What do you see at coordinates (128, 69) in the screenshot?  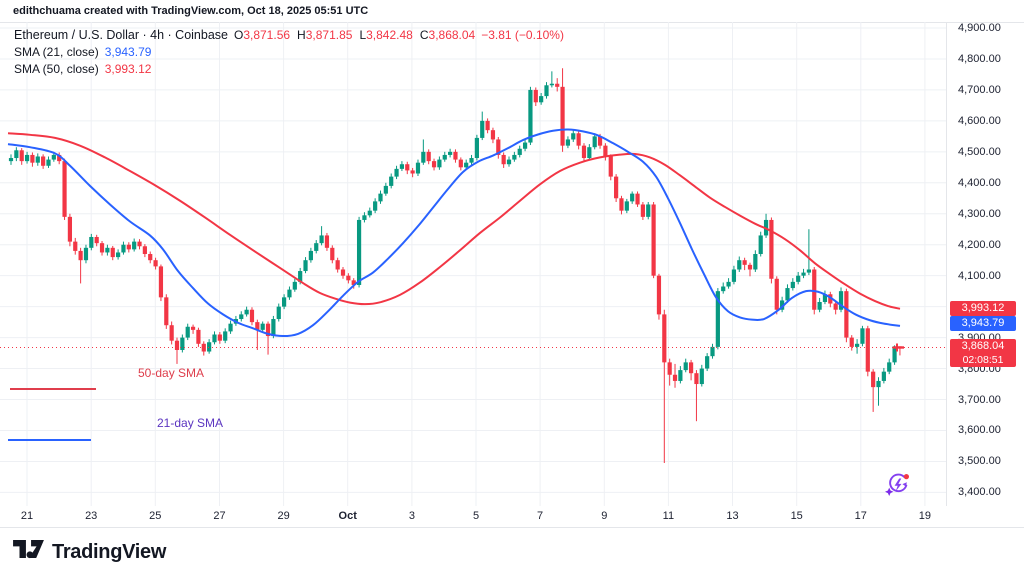 I see `indicator-value: 3,993.12` at bounding box center [128, 69].